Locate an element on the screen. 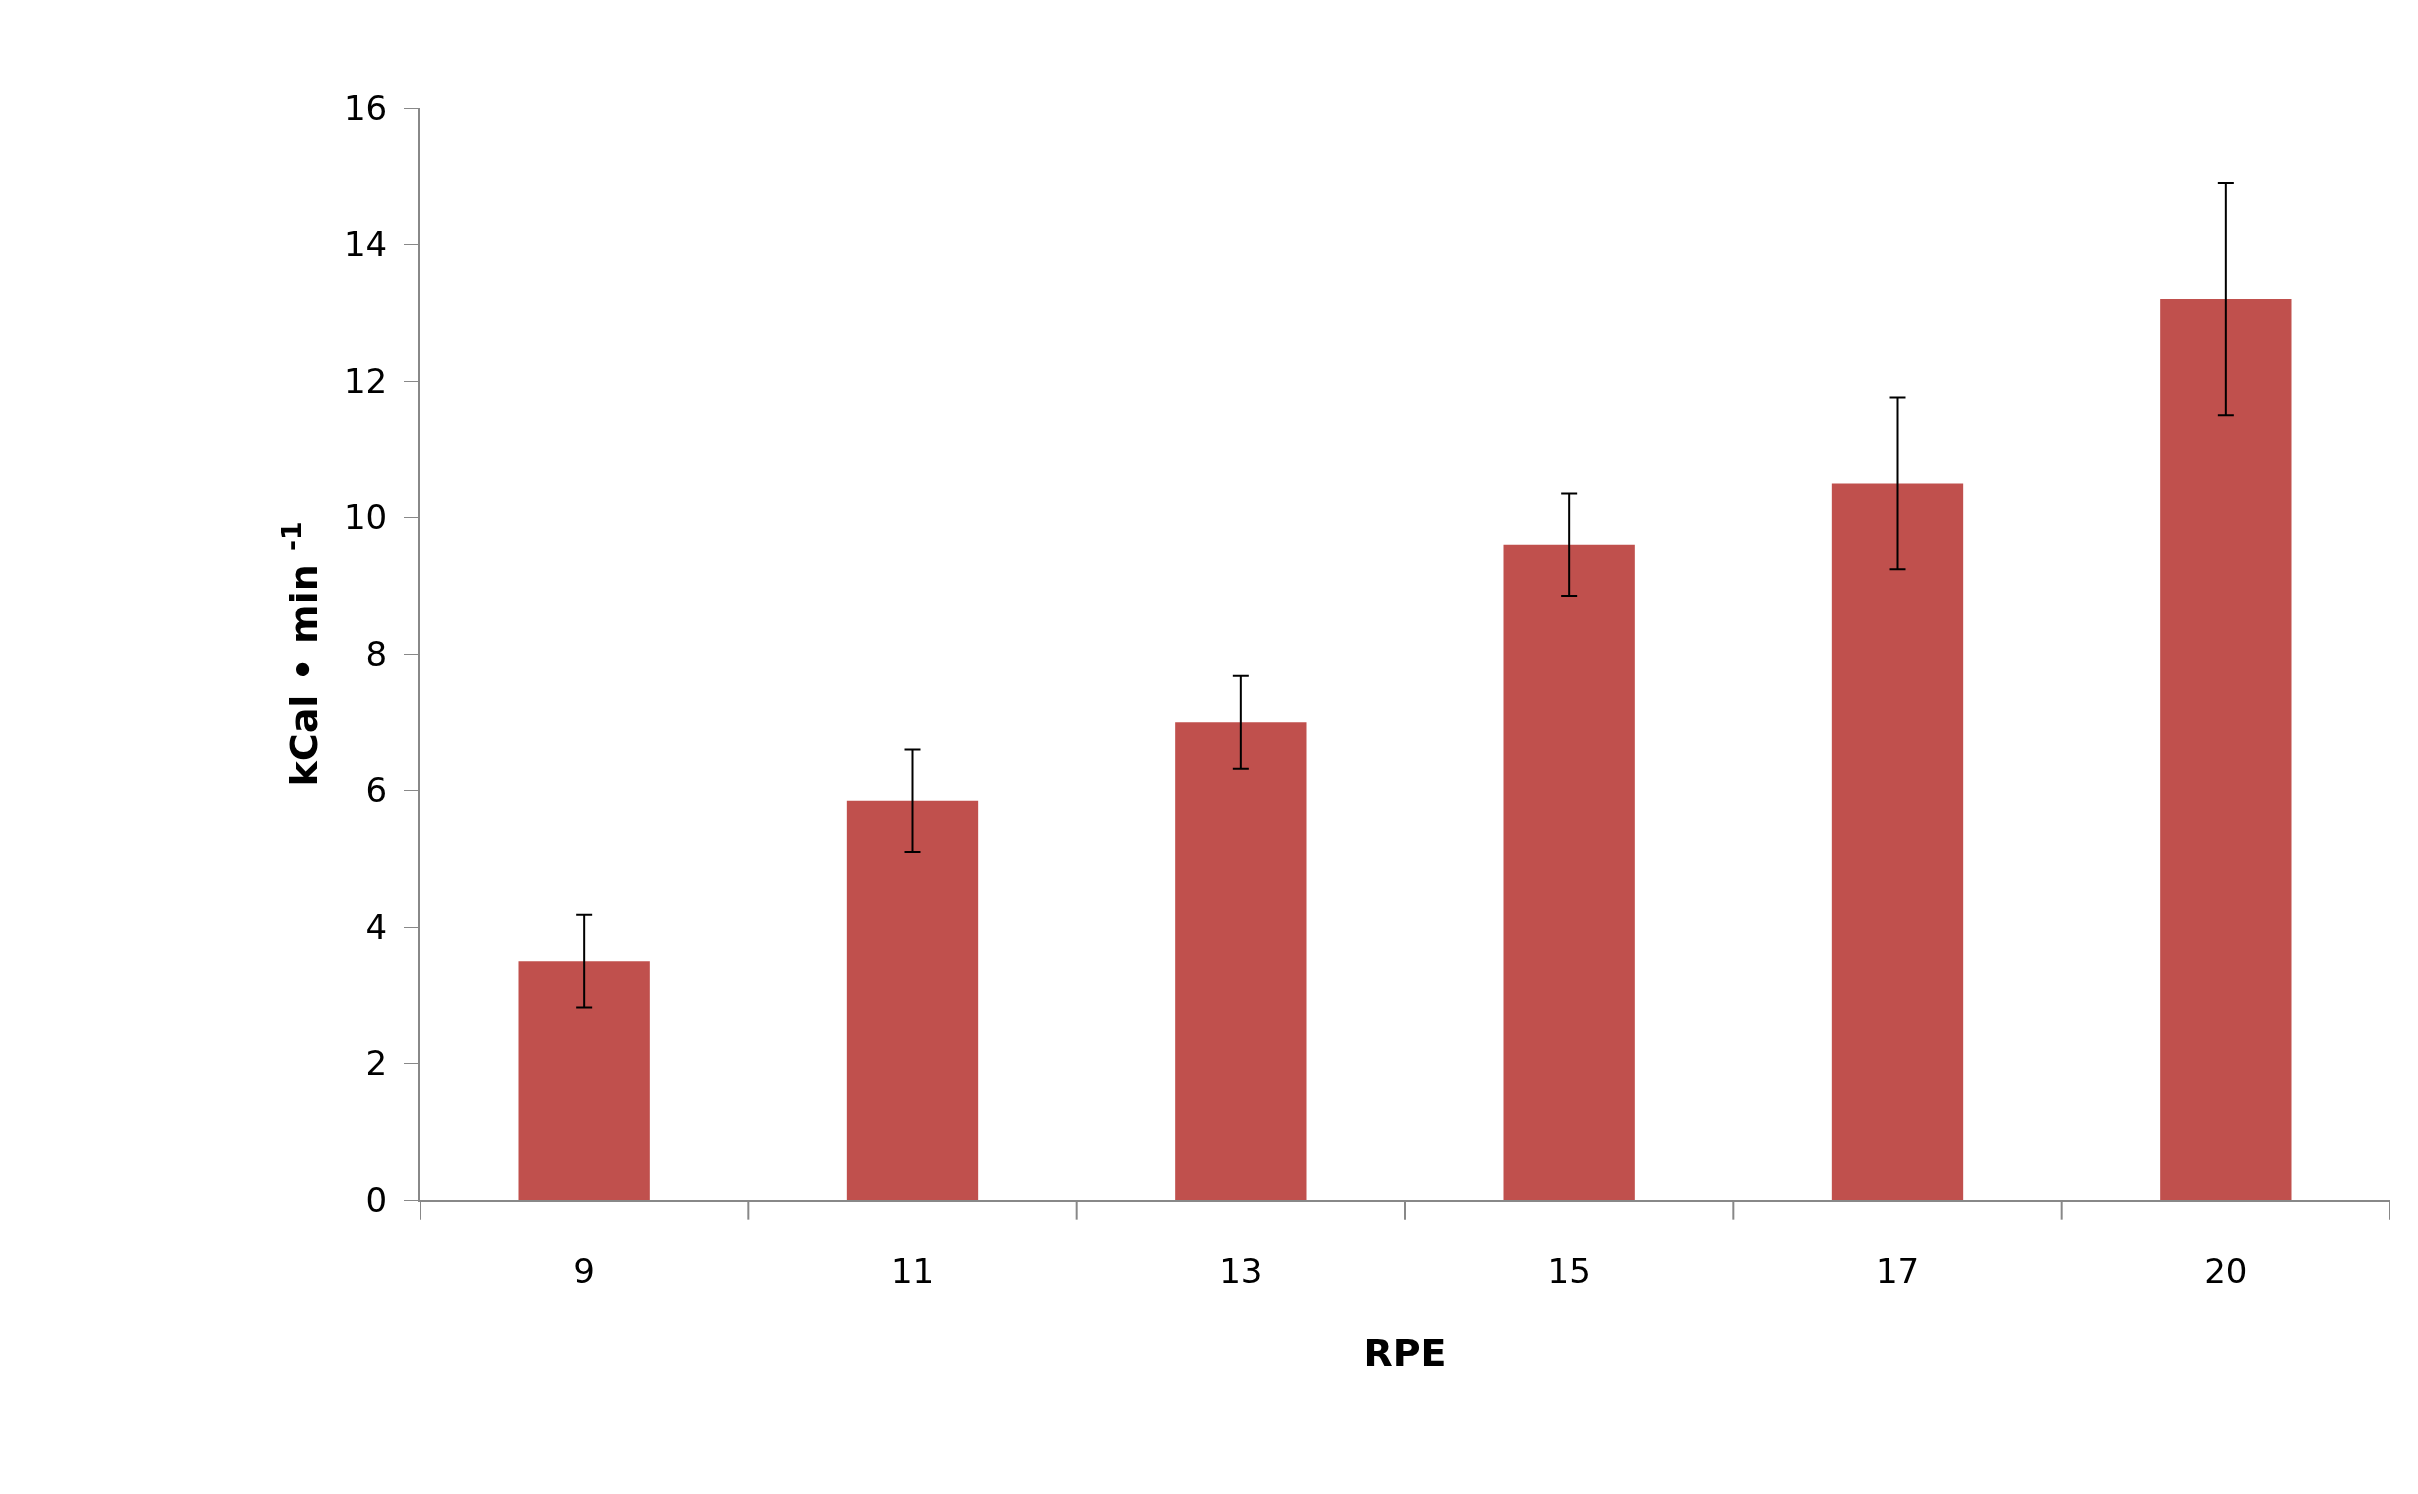  y-tick-label: 0 is located at coordinates (376, 1199).